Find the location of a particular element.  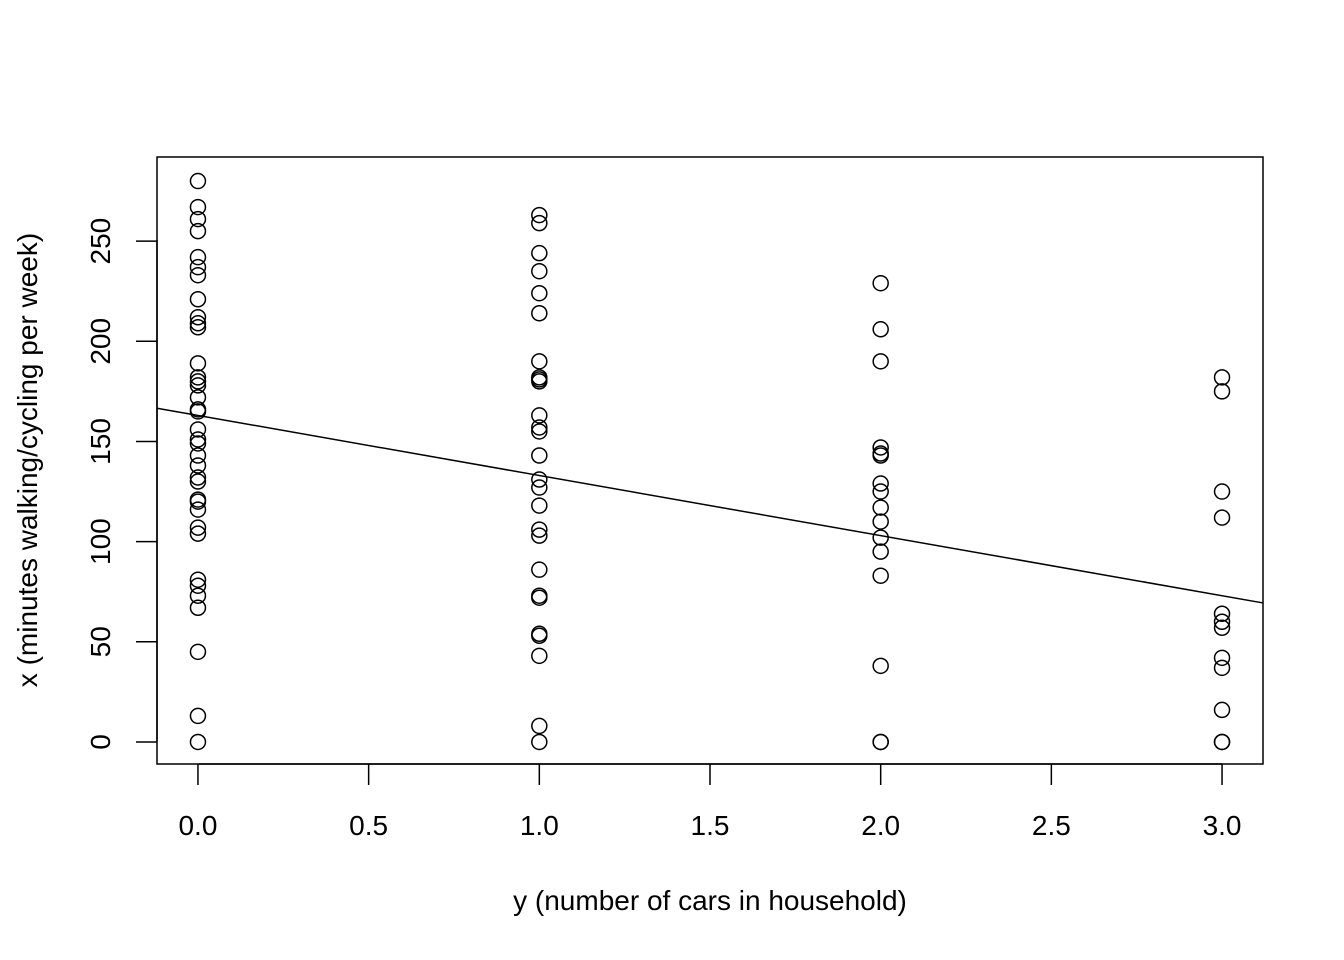

x-axis: 0.0 0.5 1.0 1.5 2.0 2.5 3.0 is located at coordinates (710, 802).